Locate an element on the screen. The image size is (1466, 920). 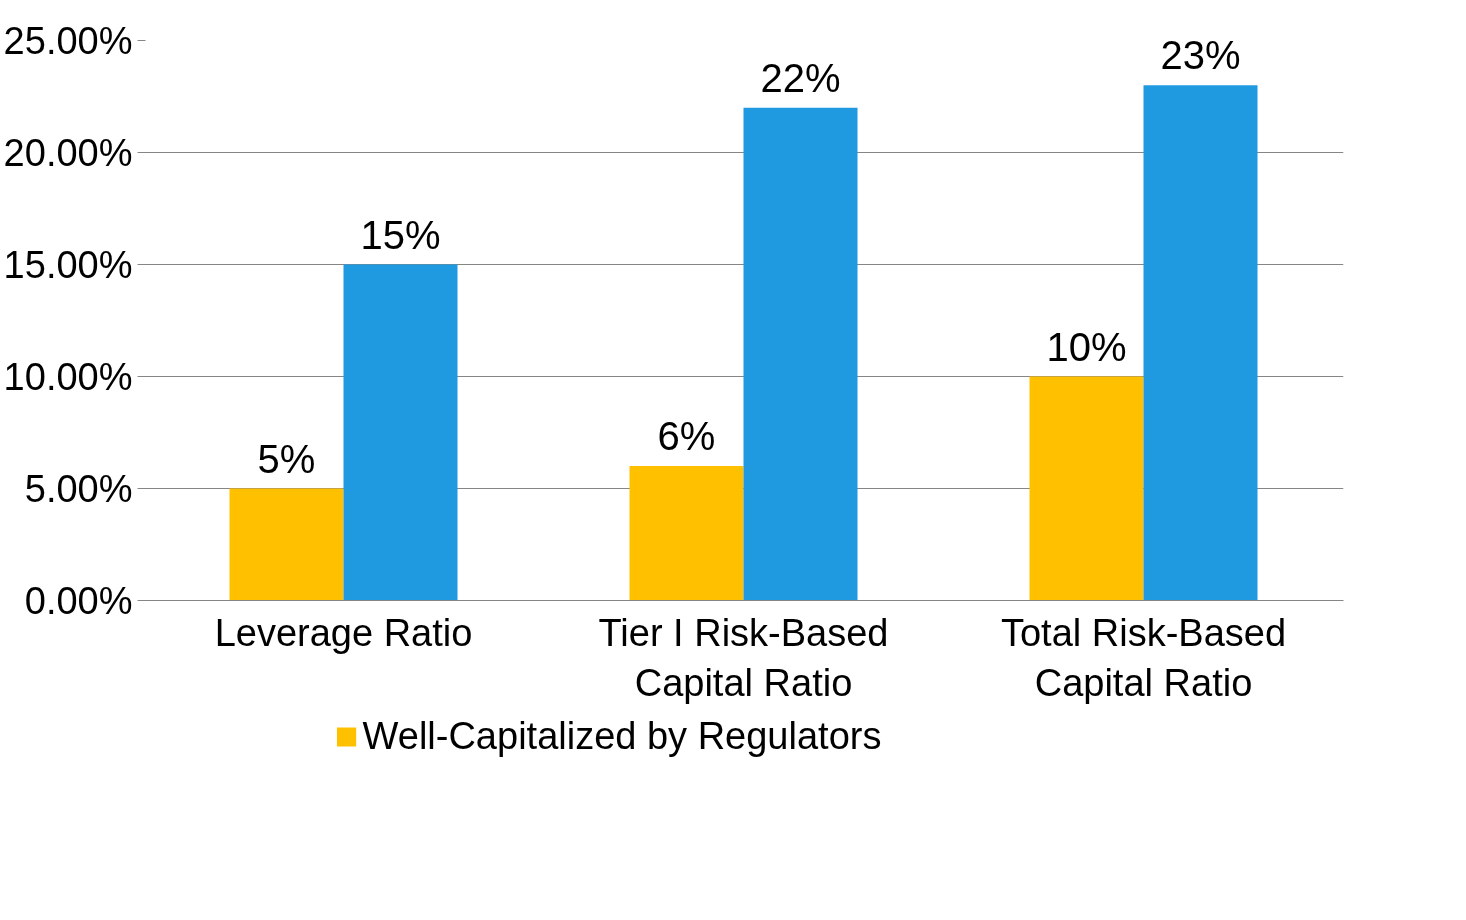
data-label: 5% is located at coordinates (286, 458).